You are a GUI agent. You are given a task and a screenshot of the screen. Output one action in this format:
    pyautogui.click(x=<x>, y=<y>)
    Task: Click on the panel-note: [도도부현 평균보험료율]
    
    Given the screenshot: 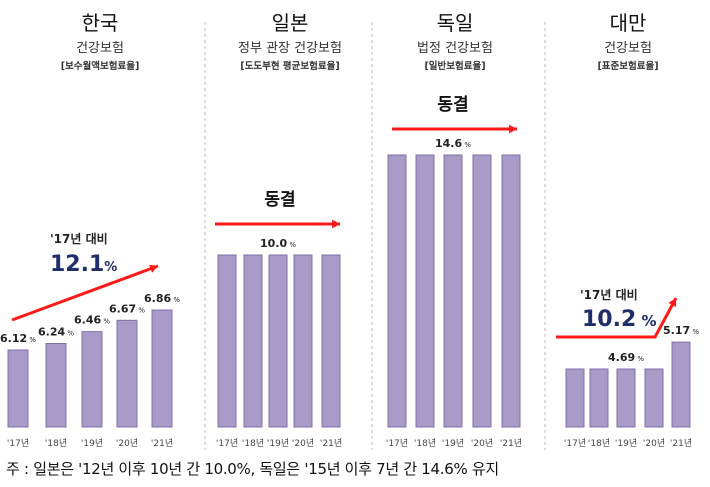 What is the action you would take?
    pyautogui.click(x=289, y=66)
    